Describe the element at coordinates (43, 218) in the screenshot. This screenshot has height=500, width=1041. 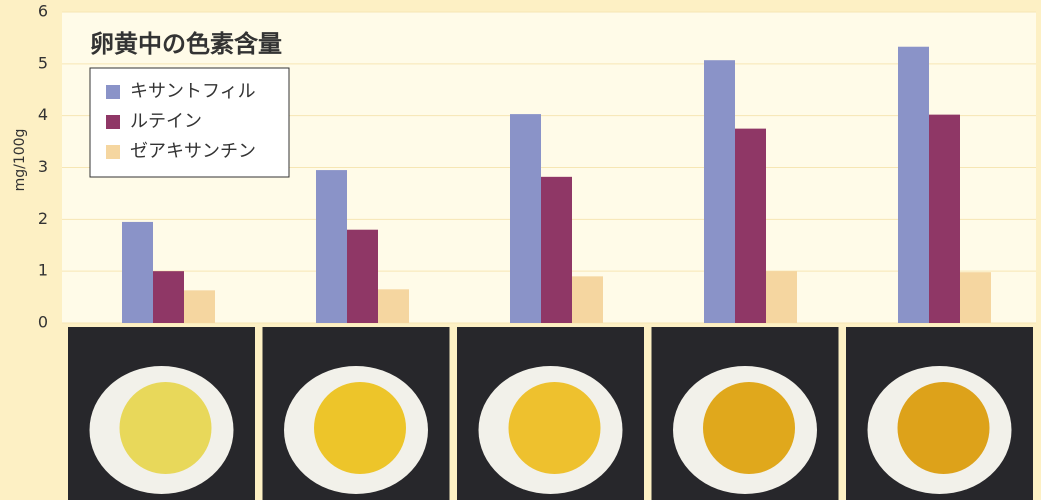
I see `y-tick-label: 2` at that location.